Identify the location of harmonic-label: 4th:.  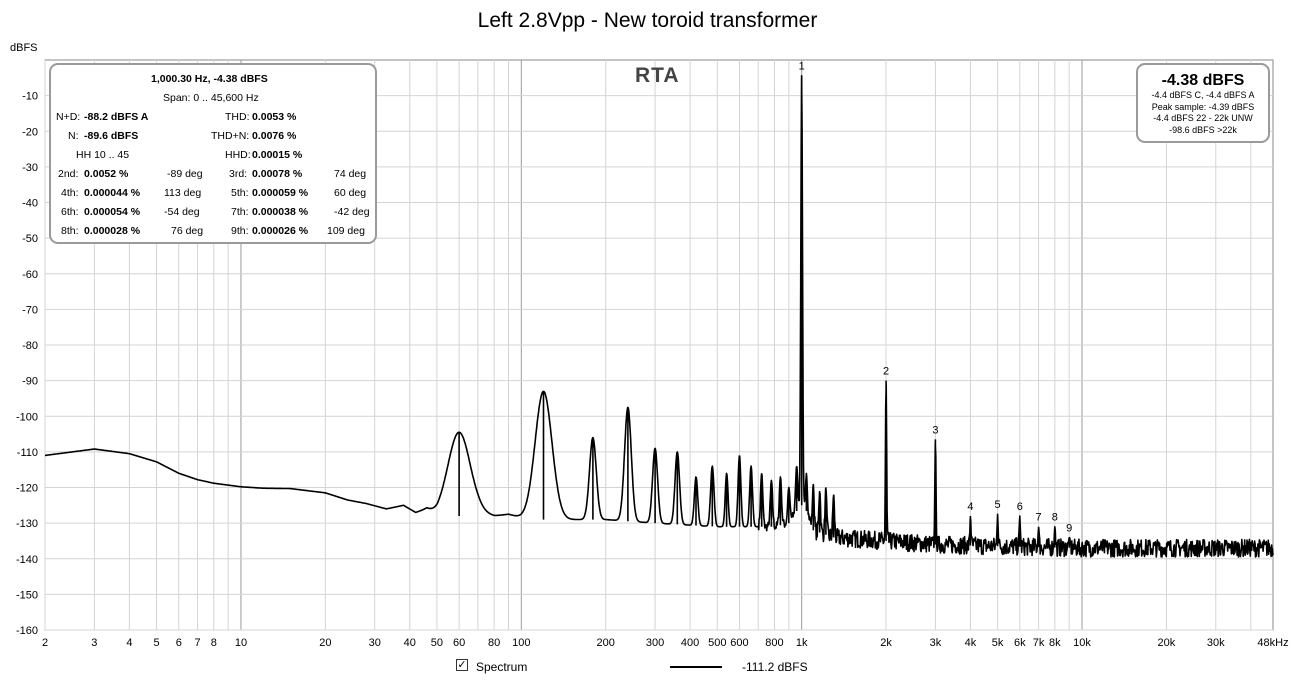
(70, 193).